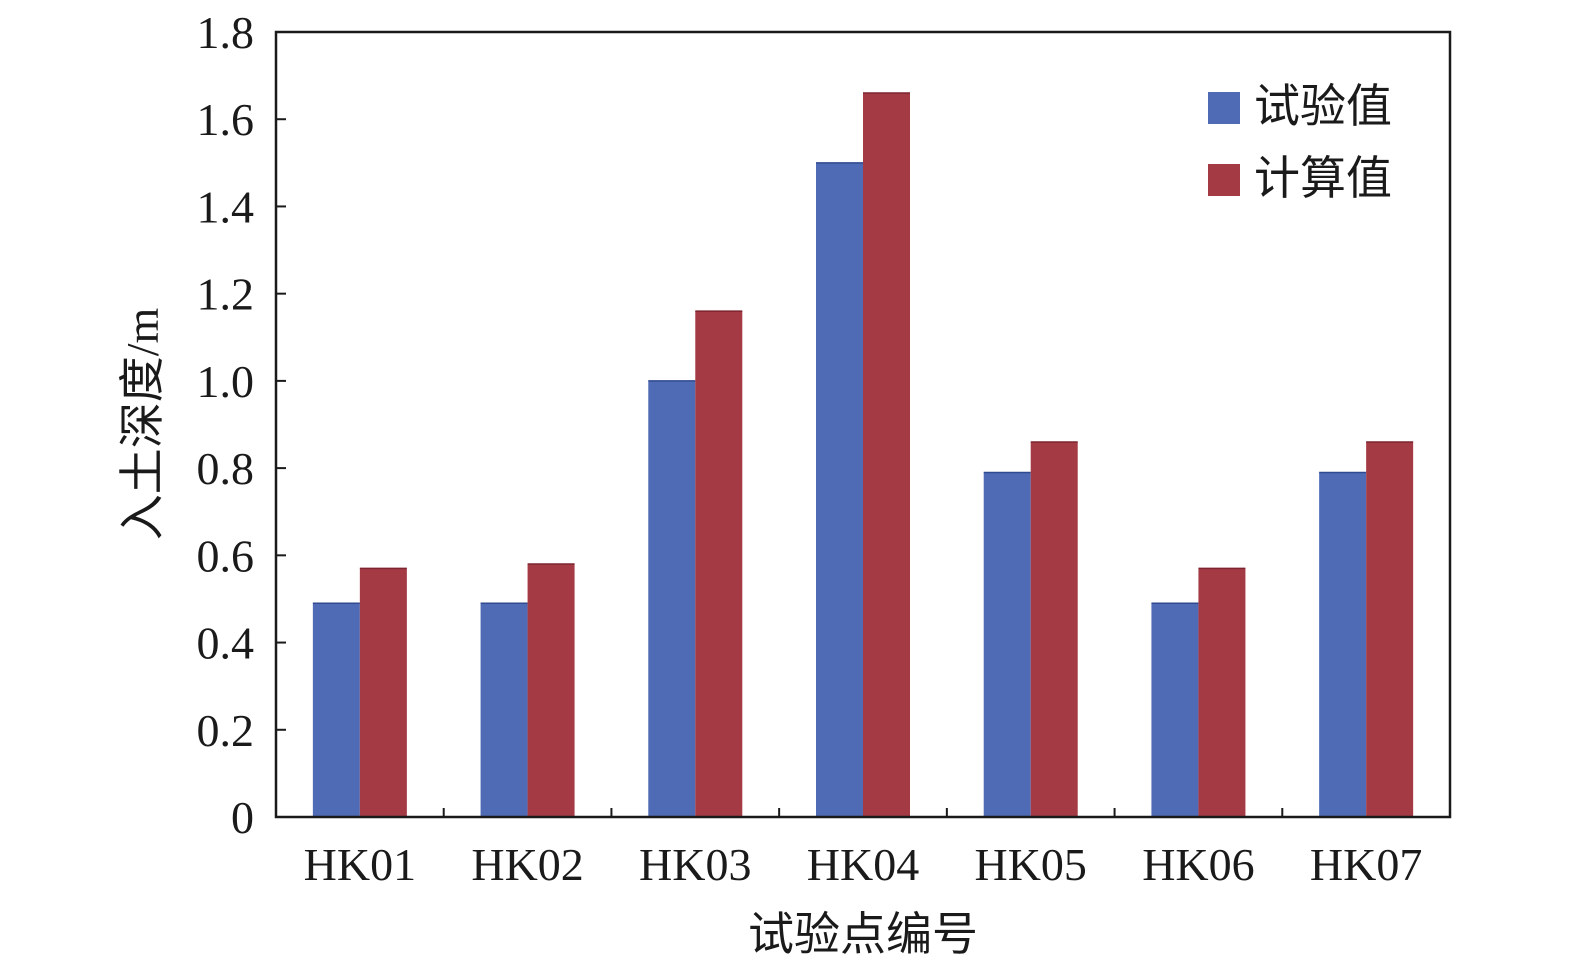 This screenshot has height=976, width=1575. I want to click on y-tick-label-1-8: 1.8, so click(226, 32).